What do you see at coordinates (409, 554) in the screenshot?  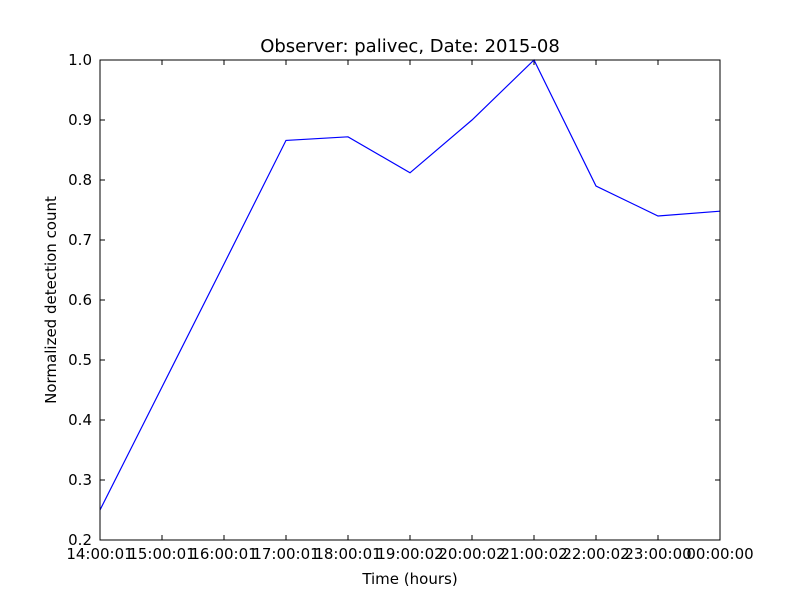 I see `x-tick-label: 19:00:02` at bounding box center [409, 554].